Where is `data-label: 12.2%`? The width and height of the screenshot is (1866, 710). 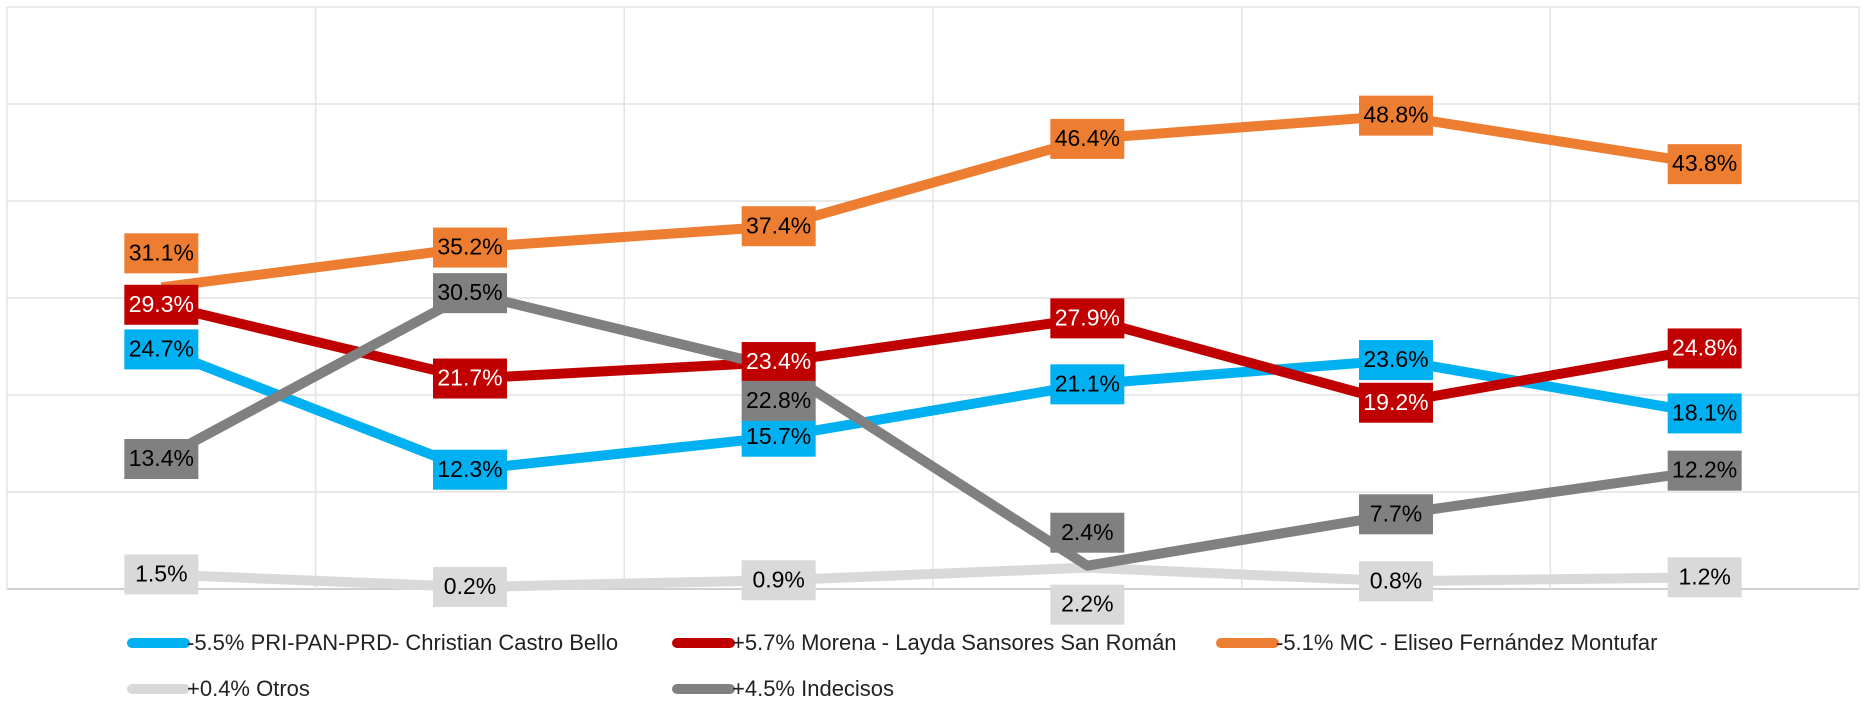
data-label: 12.2% is located at coordinates (1704, 470).